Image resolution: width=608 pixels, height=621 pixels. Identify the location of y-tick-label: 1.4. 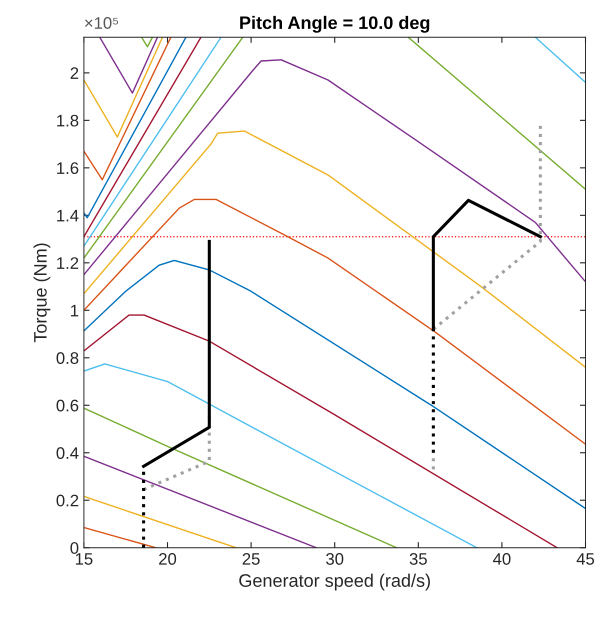
(68, 216).